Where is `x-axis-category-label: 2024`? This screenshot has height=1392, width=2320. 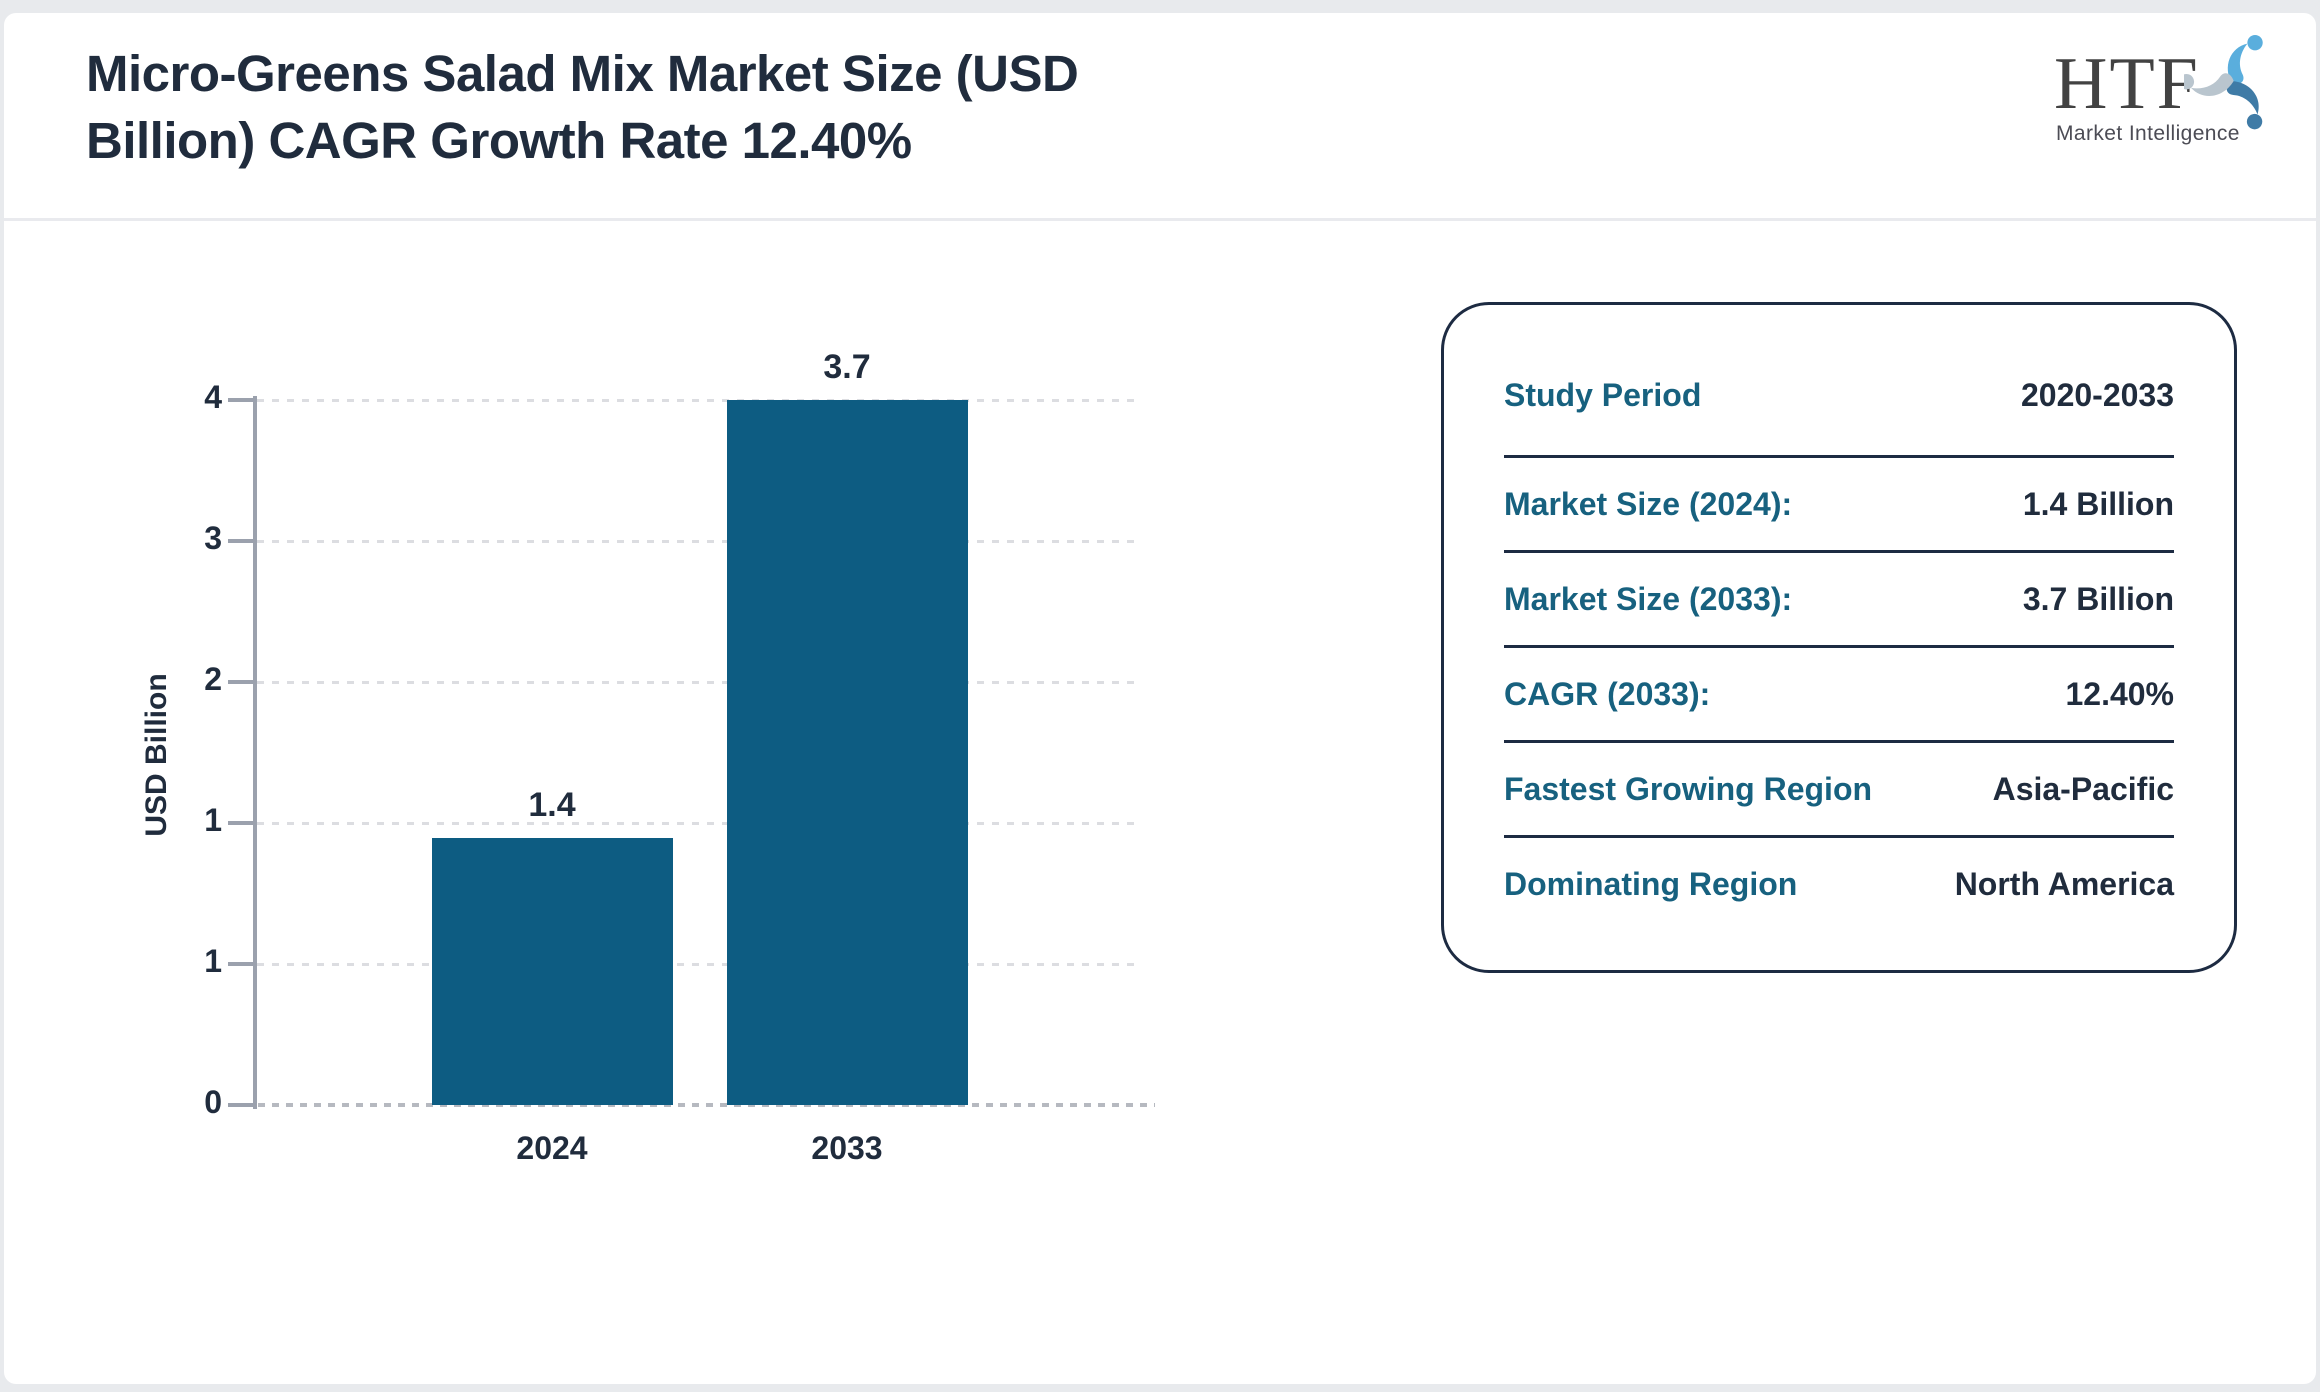 x-axis-category-label: 2024 is located at coordinates (552, 1148).